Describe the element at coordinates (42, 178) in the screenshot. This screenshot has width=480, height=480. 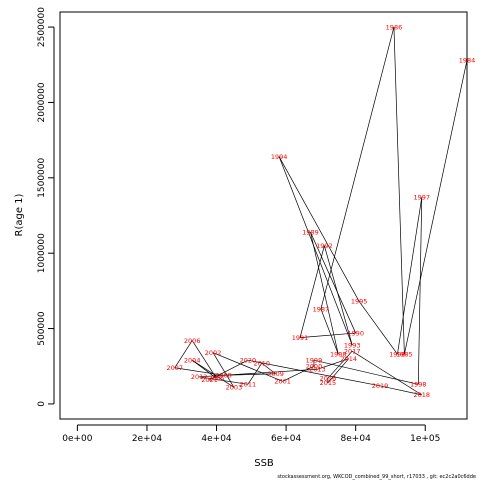
I see `y-tick-label: 1500000` at that location.